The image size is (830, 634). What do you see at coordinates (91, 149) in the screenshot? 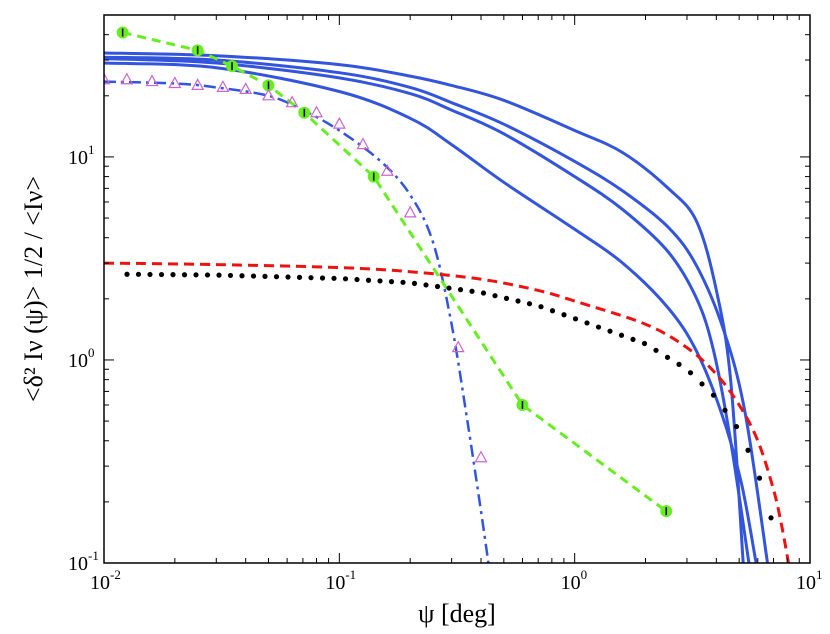
I see `y-tick-label-exponent: 1` at bounding box center [91, 149].